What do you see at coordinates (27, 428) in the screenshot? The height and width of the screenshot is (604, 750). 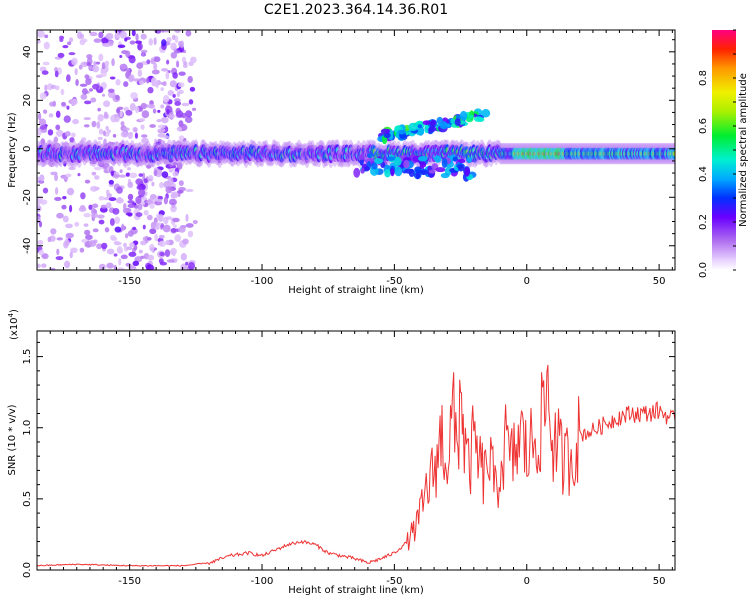 I see `snr-y-tick-label: 1.0` at bounding box center [27, 428].